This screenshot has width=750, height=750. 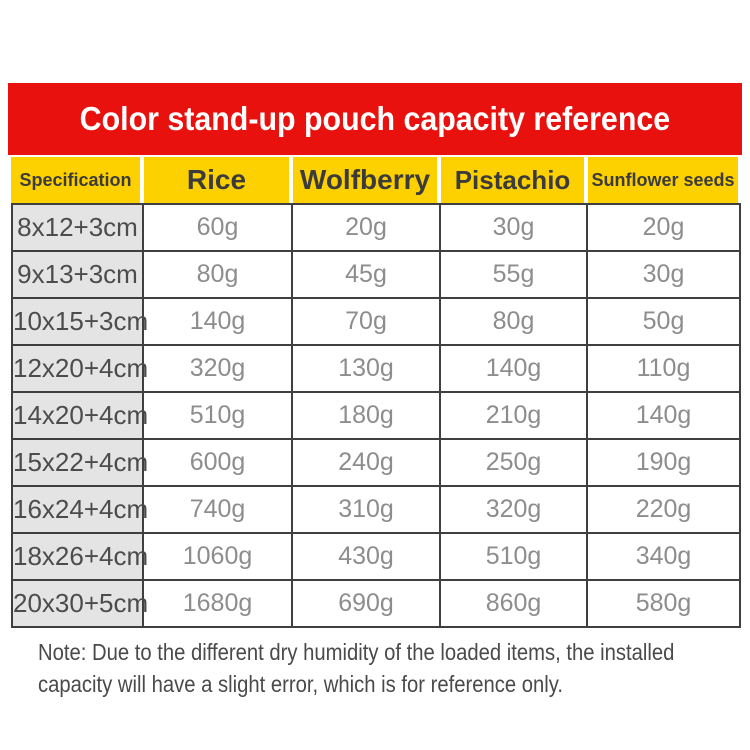 What do you see at coordinates (77, 274) in the screenshot?
I see `spec-cell: 9x13+3cm` at bounding box center [77, 274].